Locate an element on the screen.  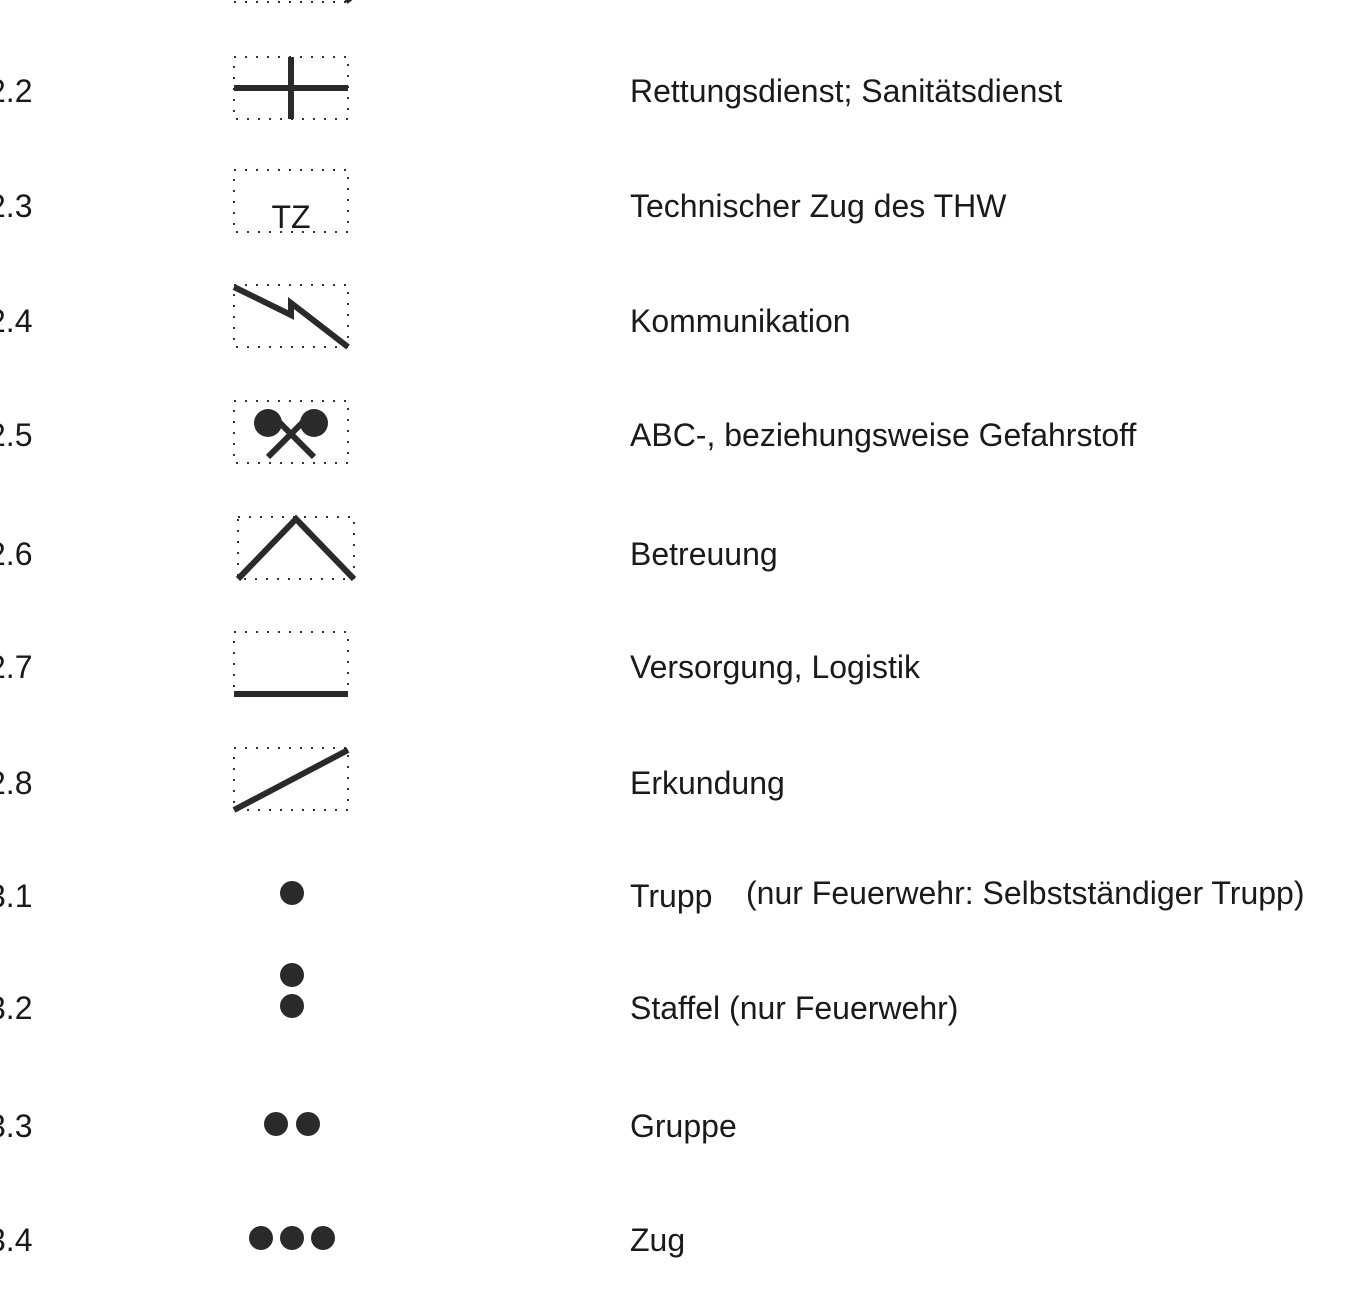
row-label: Versorgung, Logistik is located at coordinates (775, 667).